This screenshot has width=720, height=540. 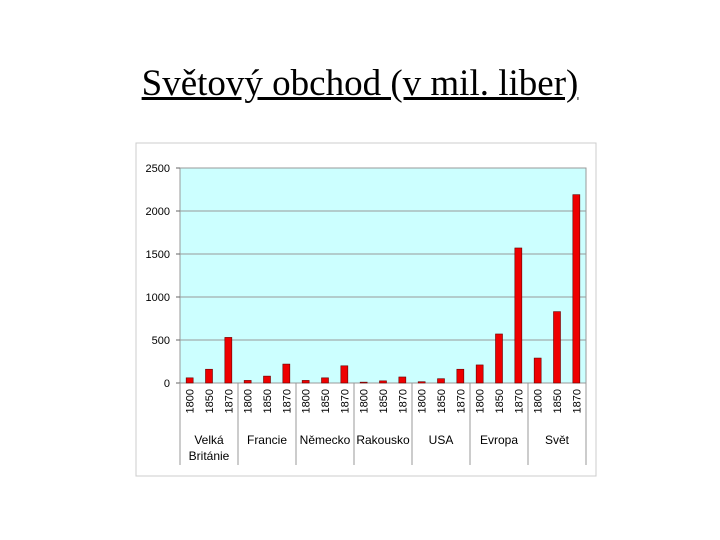 I want to click on group-label: Velká Británie, so click(x=209, y=448).